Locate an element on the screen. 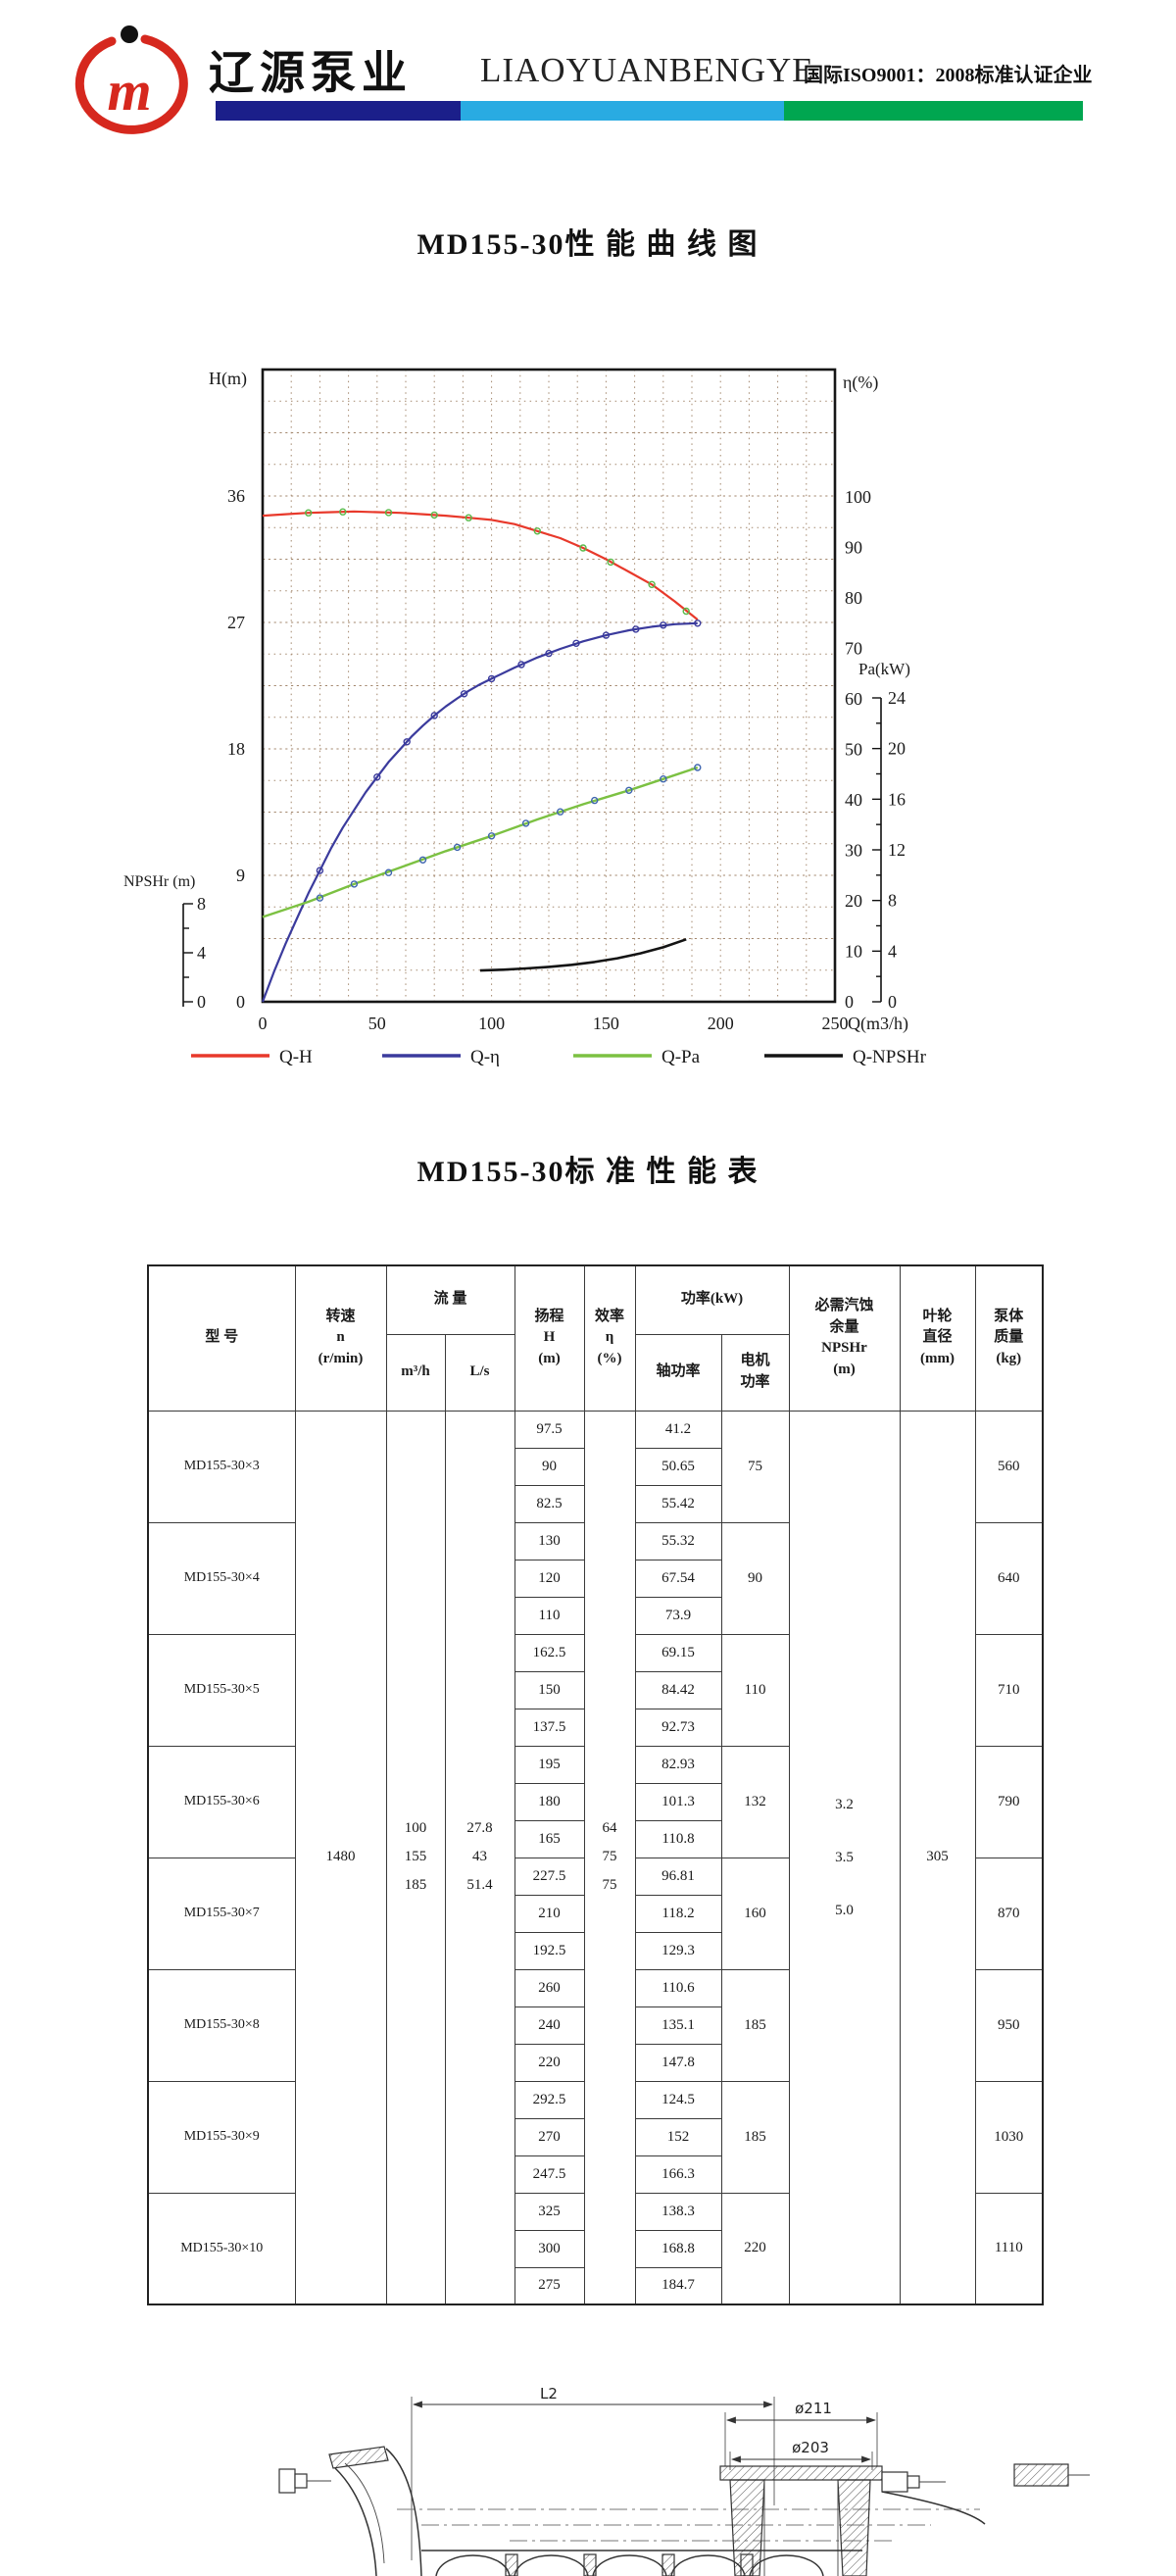  shaft-power-cell: 67.54 is located at coordinates (678, 1578).